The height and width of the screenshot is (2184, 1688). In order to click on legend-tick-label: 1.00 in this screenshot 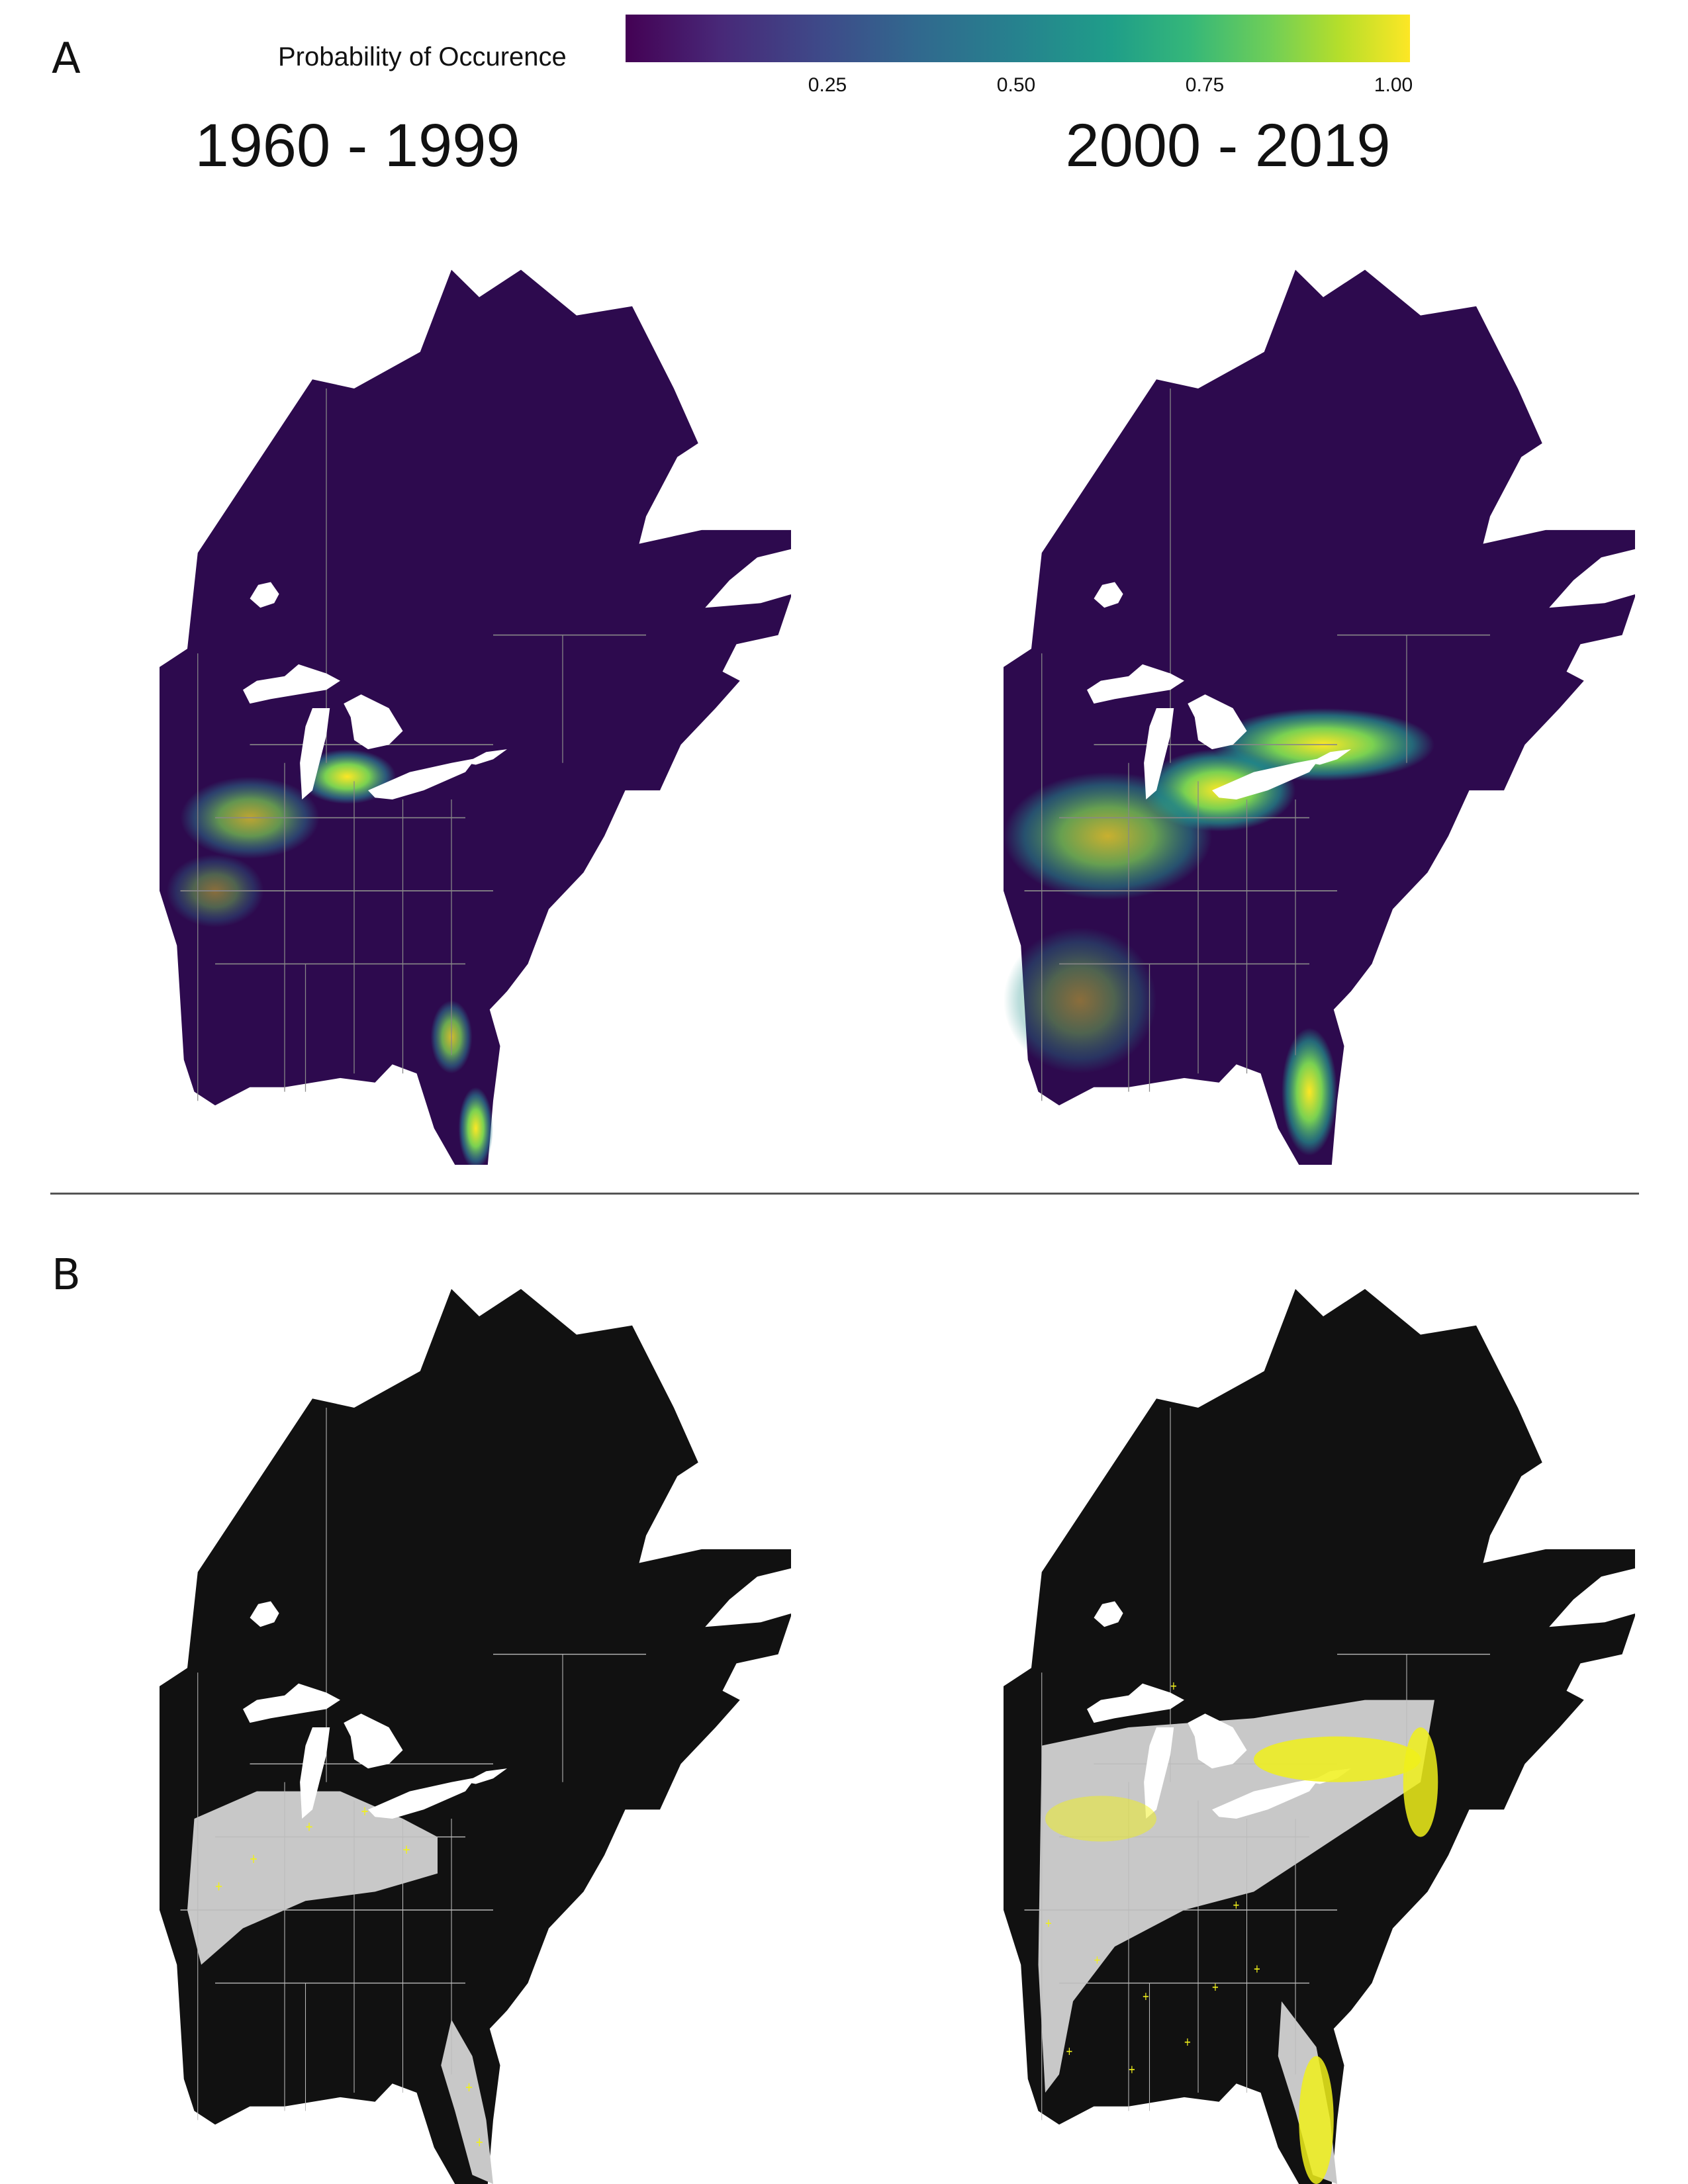, I will do `click(1393, 85)`.